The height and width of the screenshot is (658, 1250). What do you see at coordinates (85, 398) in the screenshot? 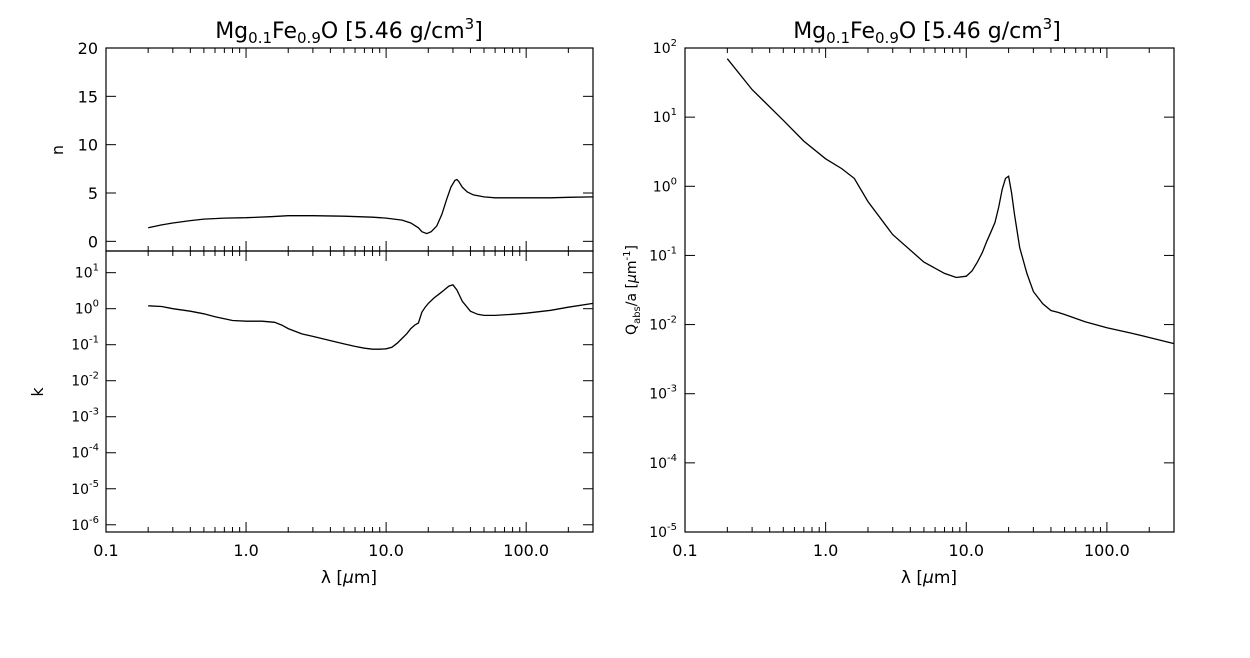
I see `k-panel-ytick-labels: 10⁻⁶ 10⁻⁵ 10⁻⁴ 10⁻³ 10⁻² 10⁻¹ 10⁰ 10¹` at bounding box center [85, 398].